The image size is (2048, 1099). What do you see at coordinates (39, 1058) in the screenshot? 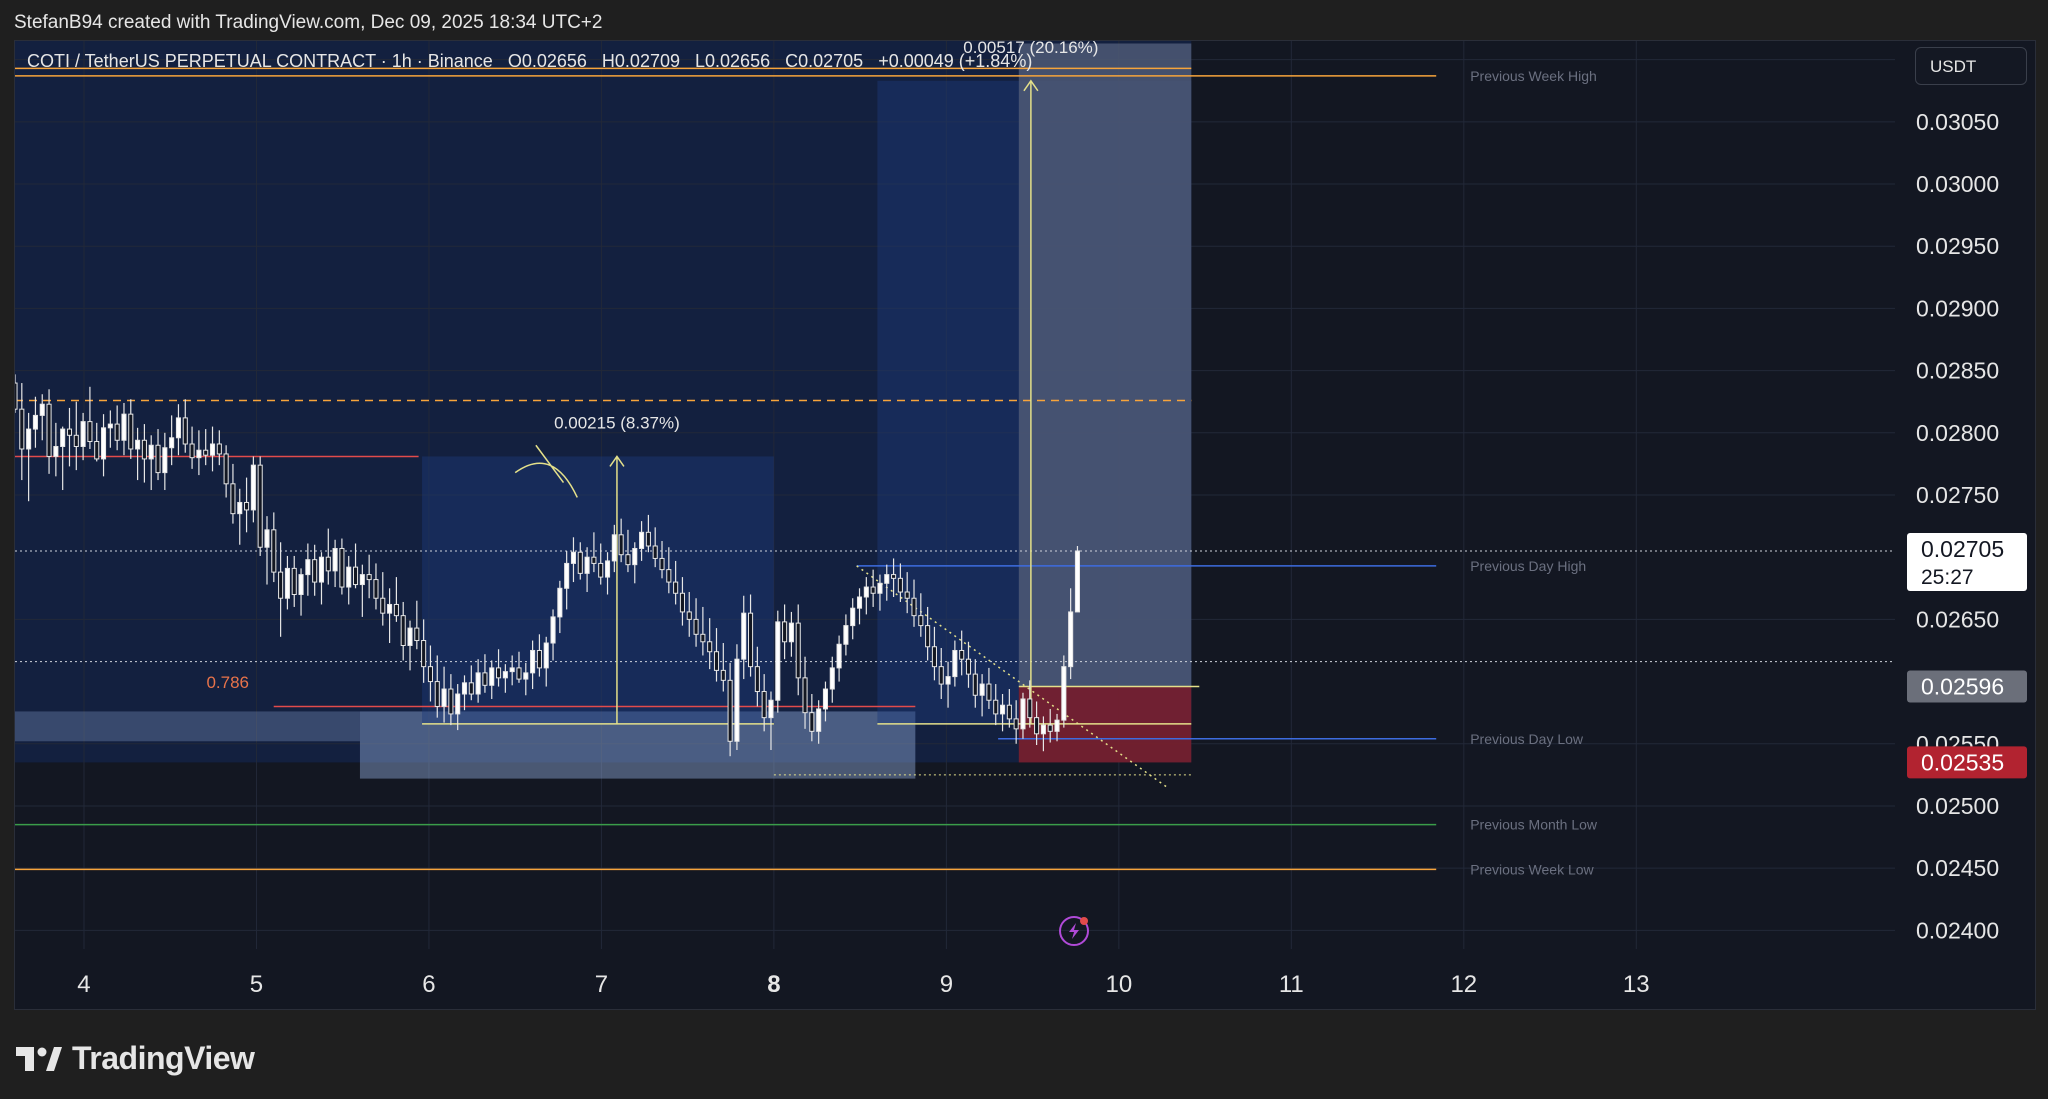
I see `tradingview-logo-icon` at bounding box center [39, 1058].